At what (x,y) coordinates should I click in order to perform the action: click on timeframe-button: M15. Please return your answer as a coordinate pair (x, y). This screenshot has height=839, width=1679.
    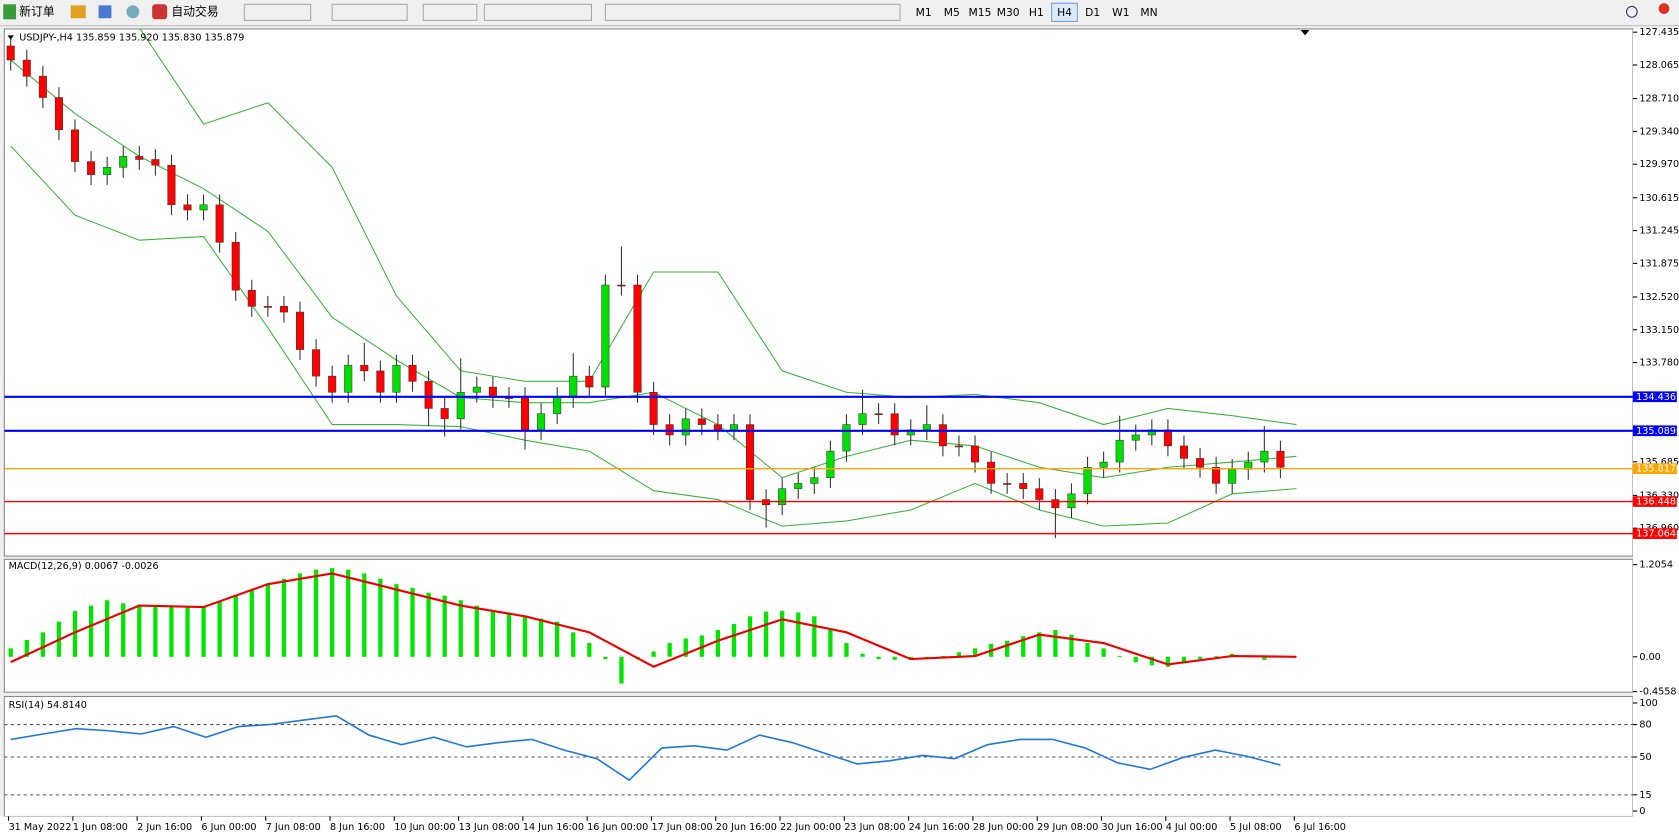
    Looking at the image, I should click on (980, 12).